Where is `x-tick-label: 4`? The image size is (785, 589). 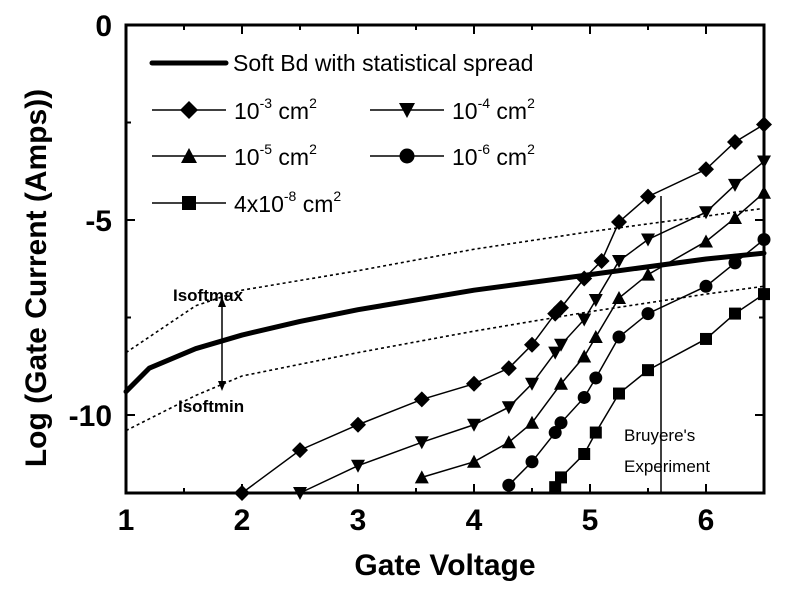
x-tick-label: 4 is located at coordinates (474, 520).